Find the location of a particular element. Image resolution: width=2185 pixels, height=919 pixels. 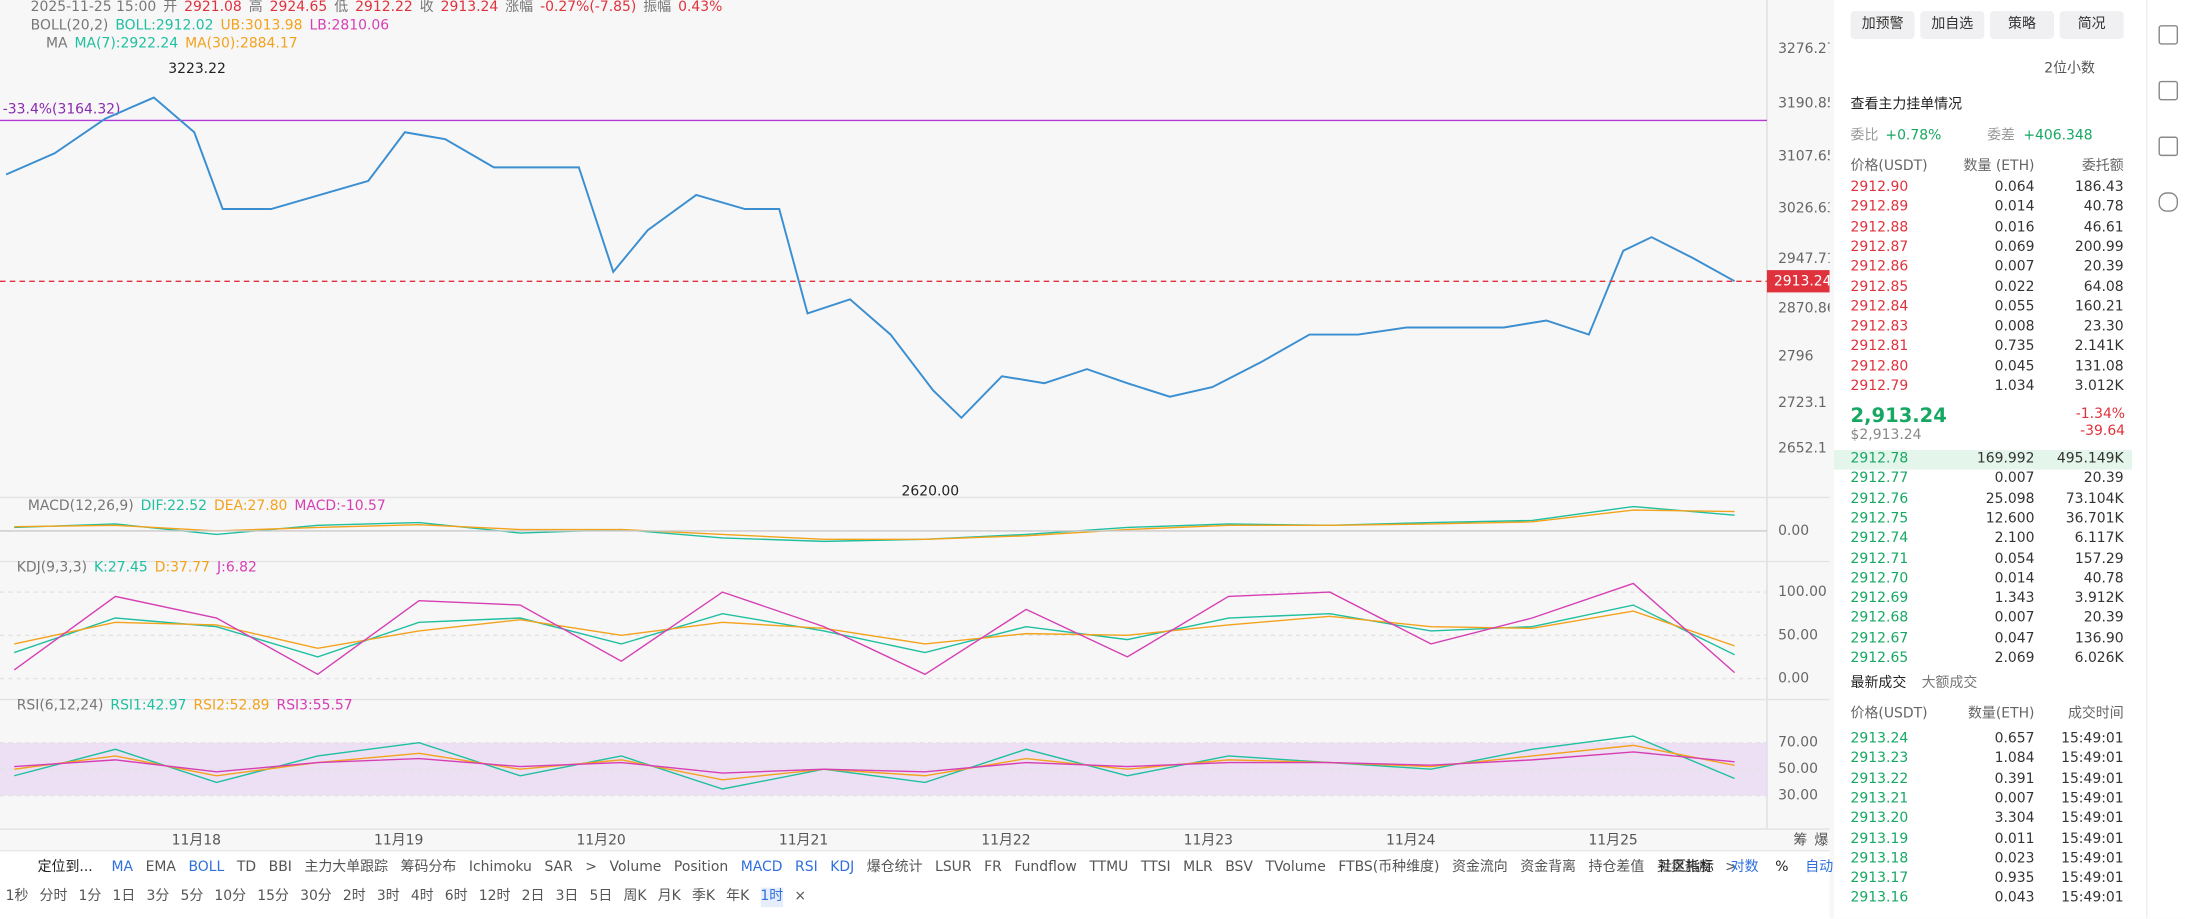

ref-label: -33.4%(3164.32) is located at coordinates (62, 109).